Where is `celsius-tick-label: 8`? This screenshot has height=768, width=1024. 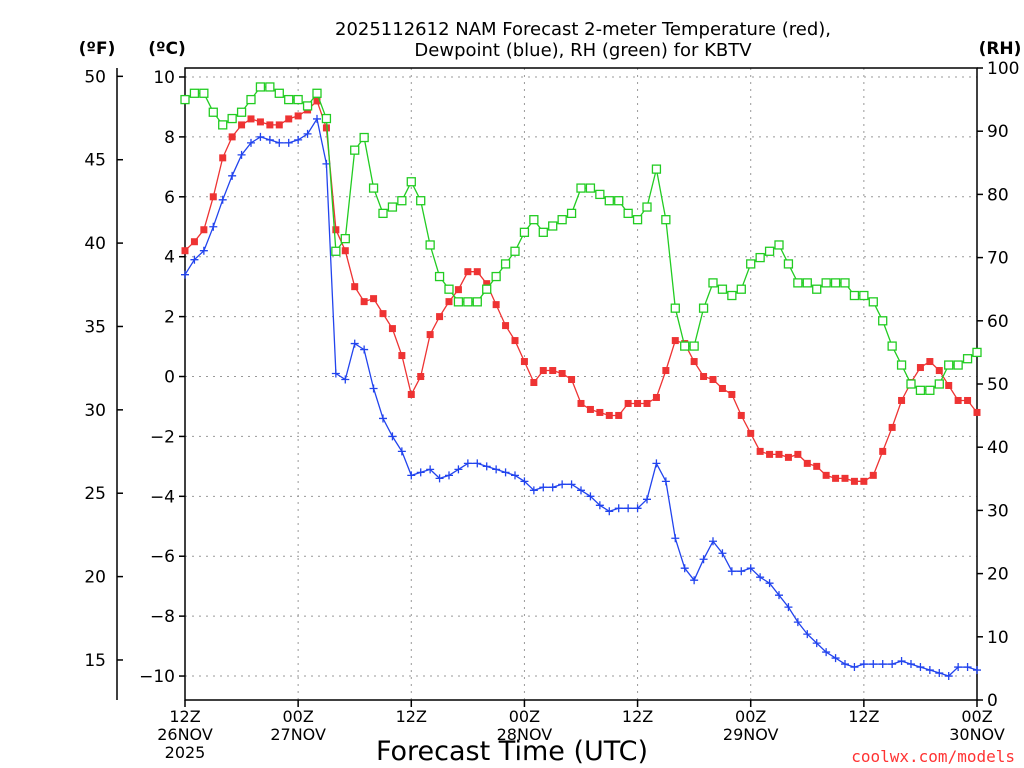
celsius-tick-label: 8 is located at coordinates (169, 138).